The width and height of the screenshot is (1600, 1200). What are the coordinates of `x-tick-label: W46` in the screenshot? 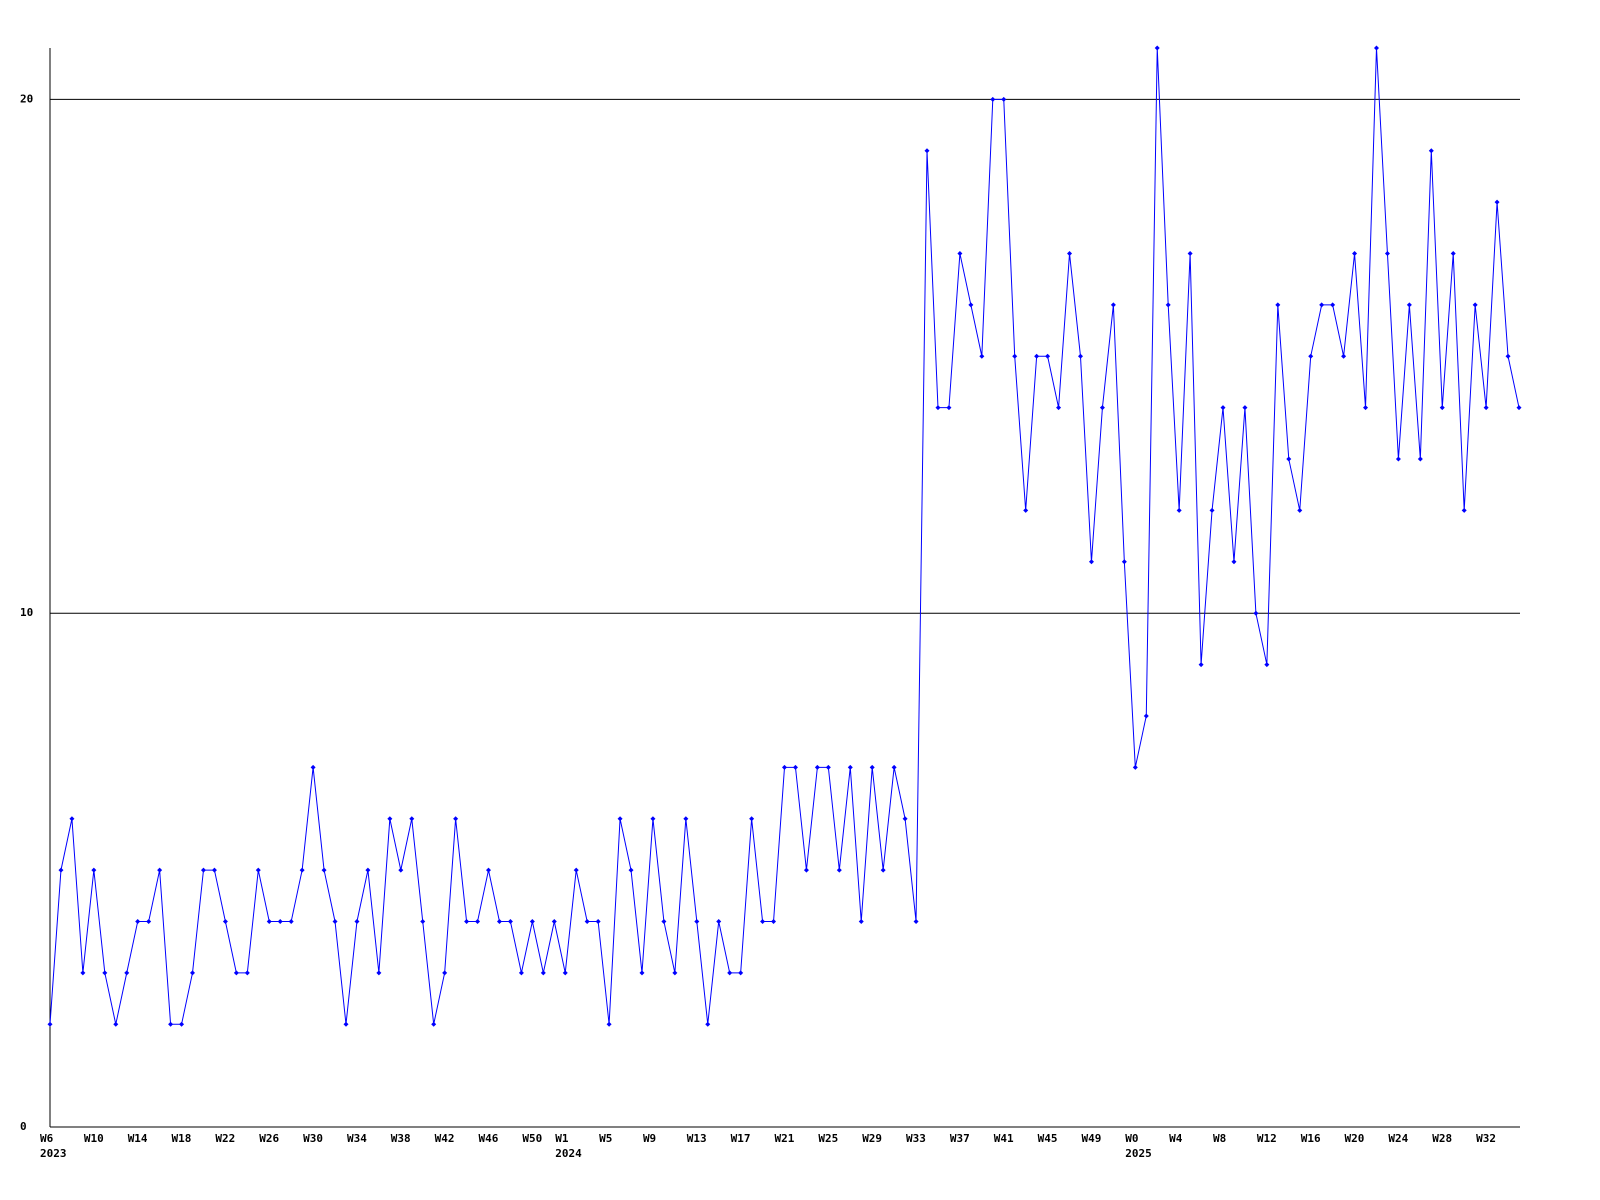 It's located at (489, 1138).